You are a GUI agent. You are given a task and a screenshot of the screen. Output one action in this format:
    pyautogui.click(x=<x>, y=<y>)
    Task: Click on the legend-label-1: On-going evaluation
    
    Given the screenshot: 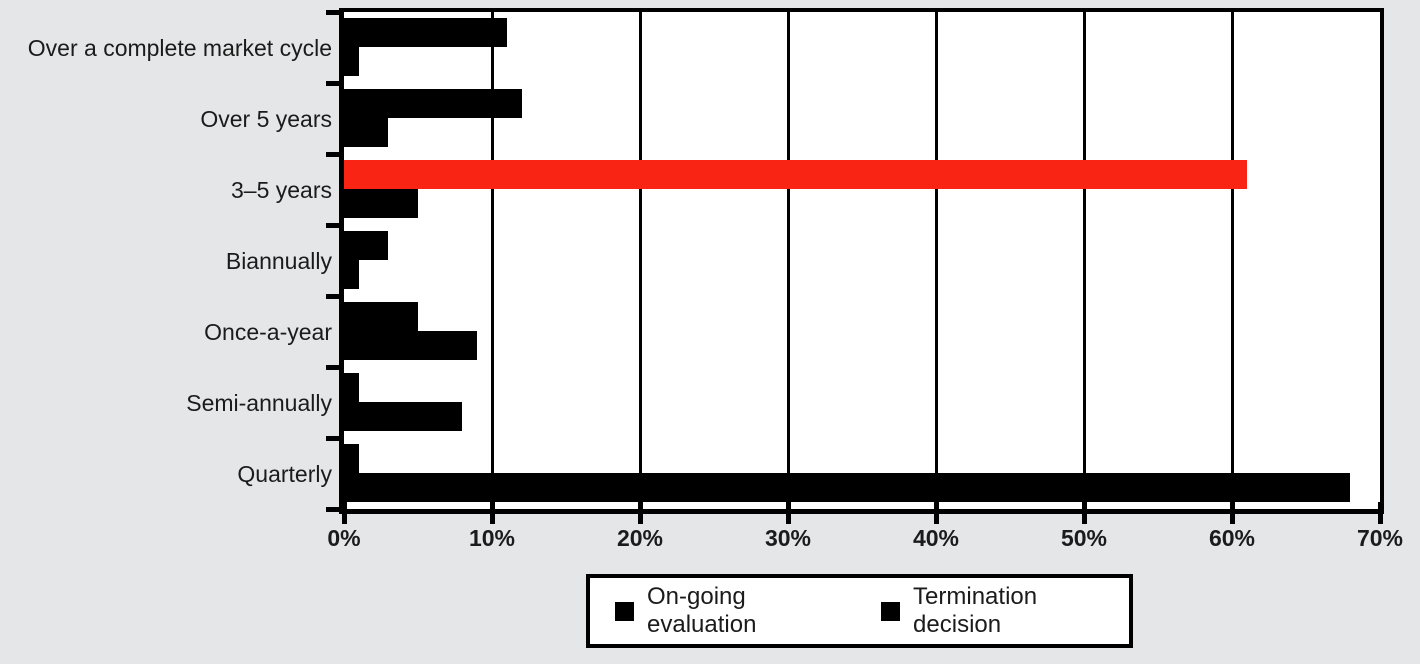 What is the action you would take?
    pyautogui.click(x=702, y=610)
    